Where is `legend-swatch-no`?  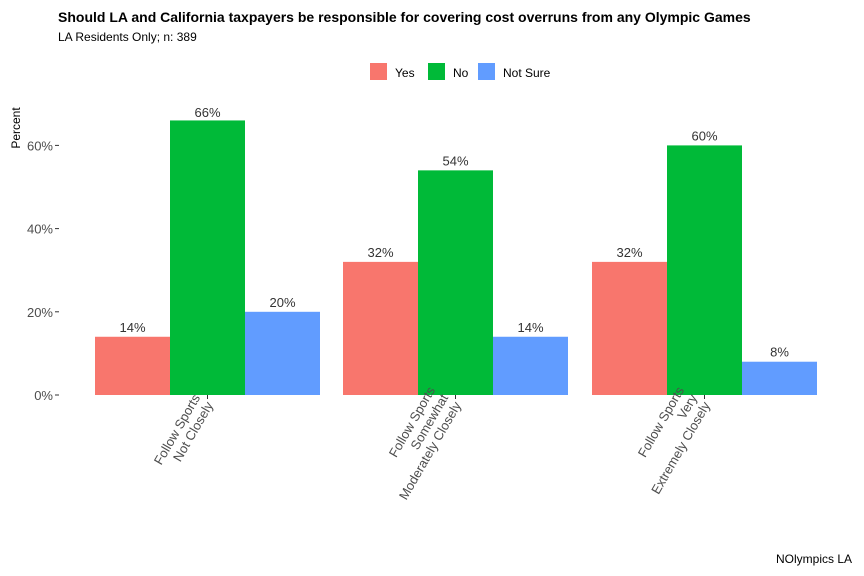 legend-swatch-no is located at coordinates (436, 71).